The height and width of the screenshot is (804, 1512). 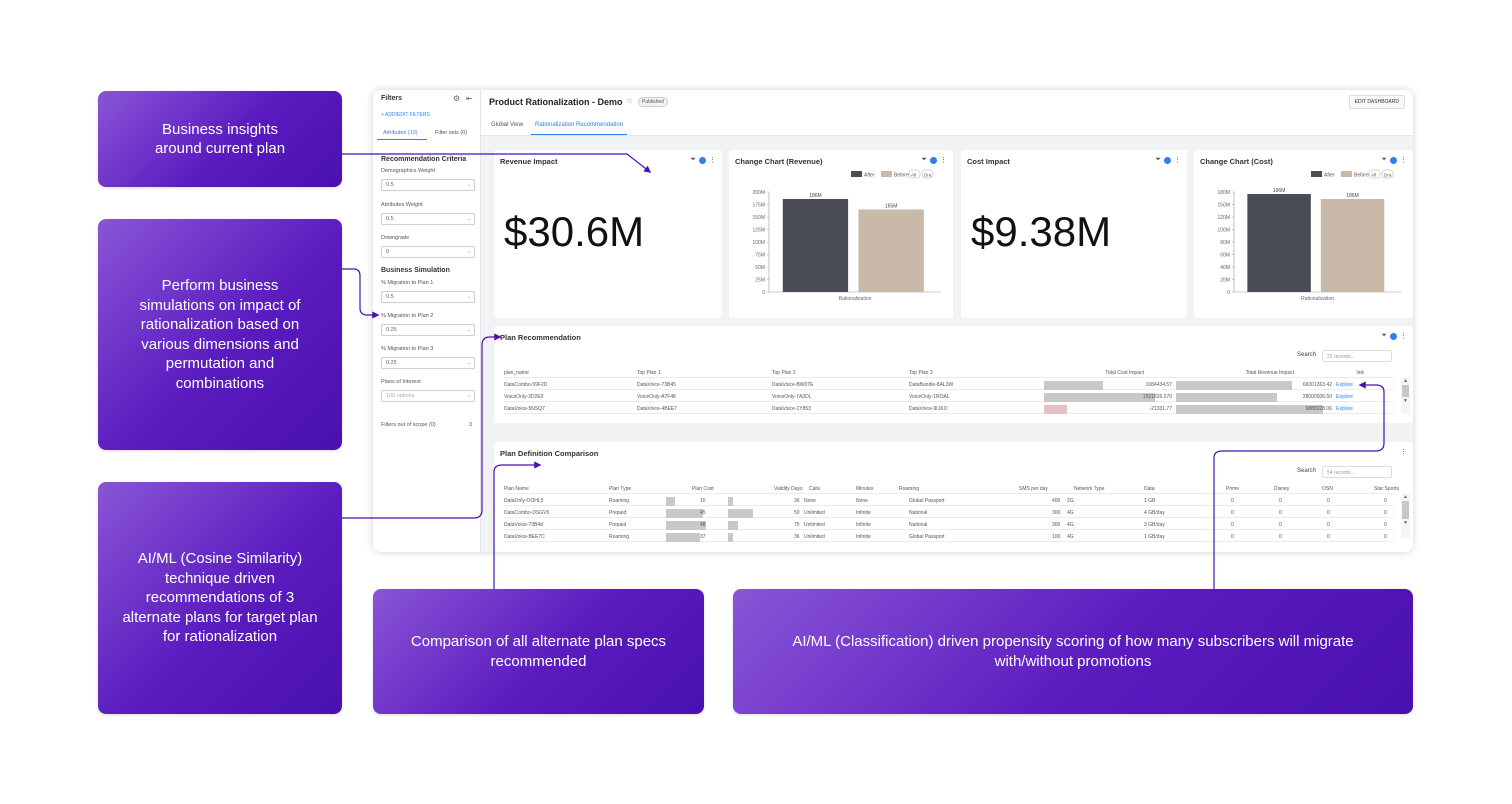 What do you see at coordinates (408, 425) in the screenshot?
I see `out-of-scope-label: Filters out of scope (0)` at bounding box center [408, 425].